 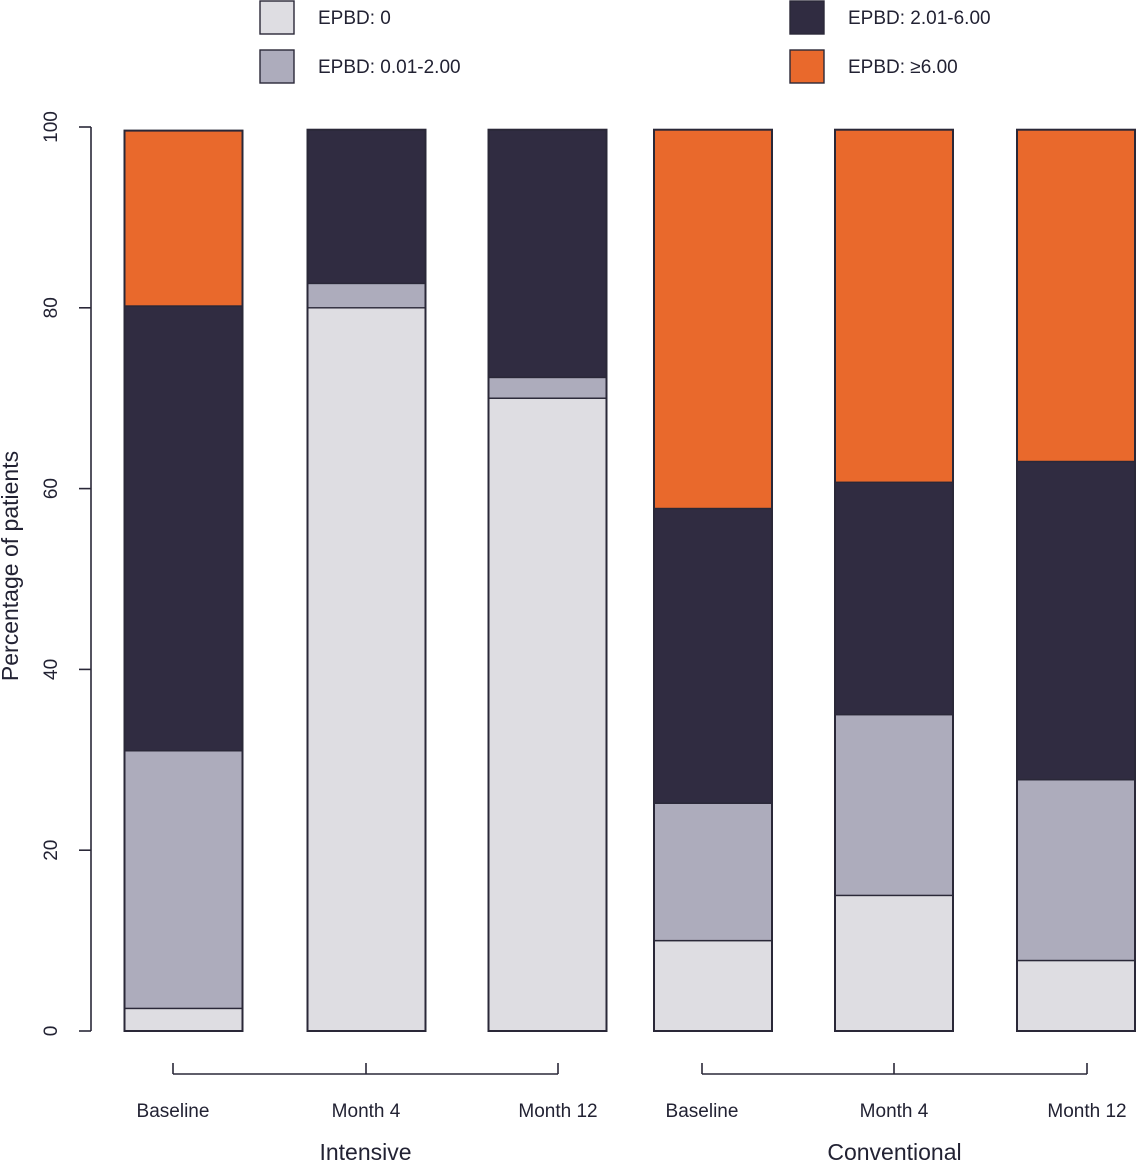 I want to click on y-axis: 0 20 40 60 80 100, so click(x=66, y=574).